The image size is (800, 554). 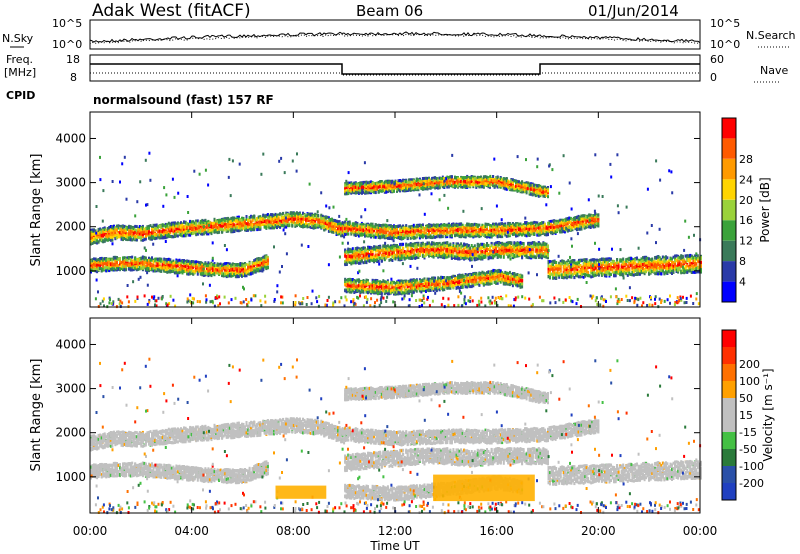 I want to click on freq-panel-frame, so click(x=395, y=68).